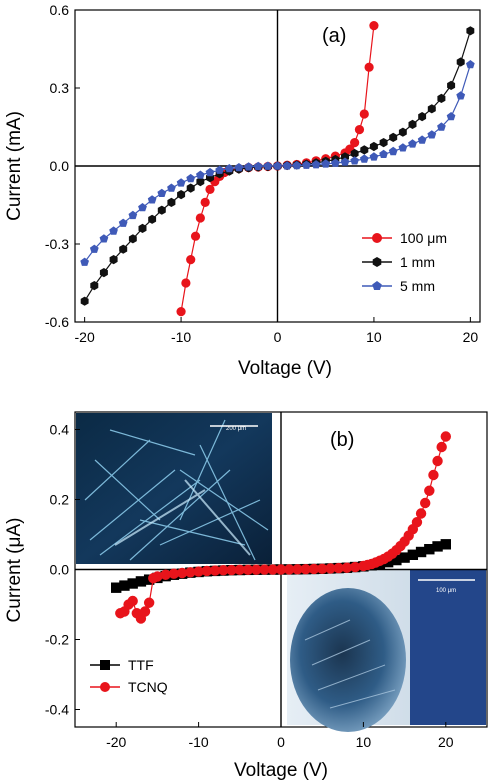  What do you see at coordinates (278, 337) in the screenshot?
I see `x-tick-label: 0` at bounding box center [278, 337].